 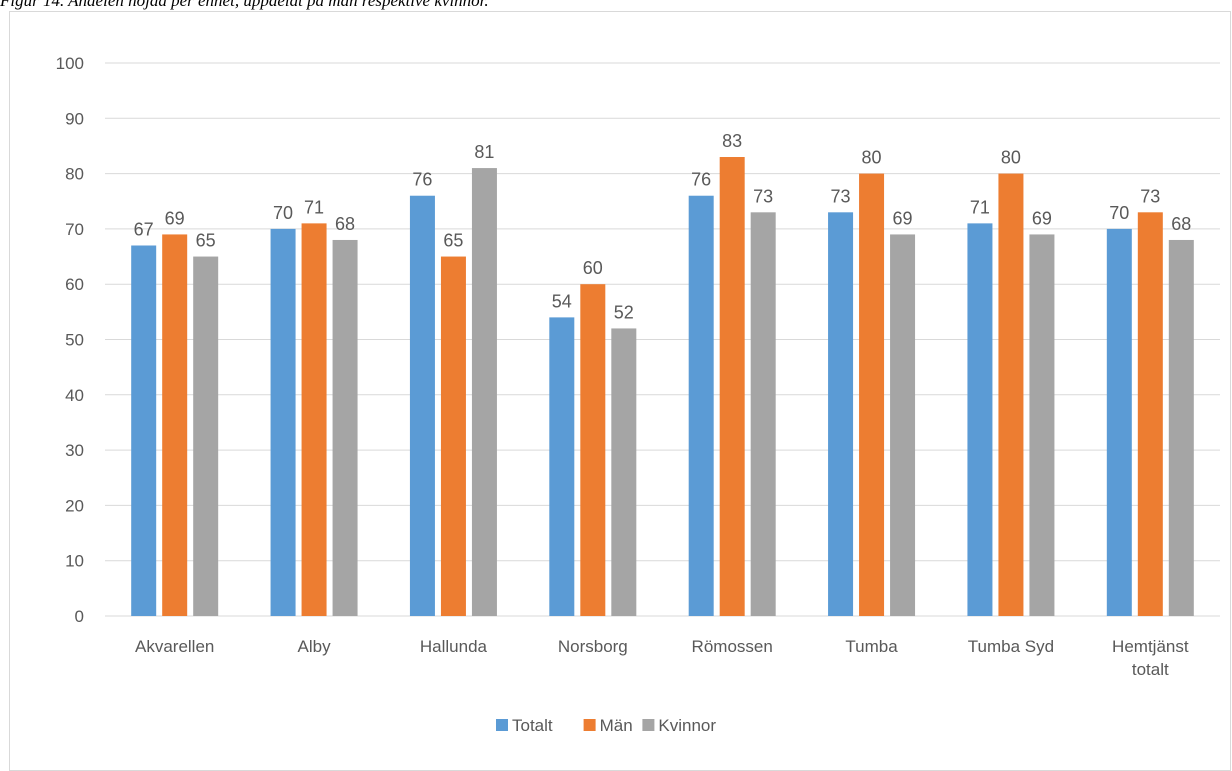 I want to click on y-tick-label: 80, so click(x=74, y=174).